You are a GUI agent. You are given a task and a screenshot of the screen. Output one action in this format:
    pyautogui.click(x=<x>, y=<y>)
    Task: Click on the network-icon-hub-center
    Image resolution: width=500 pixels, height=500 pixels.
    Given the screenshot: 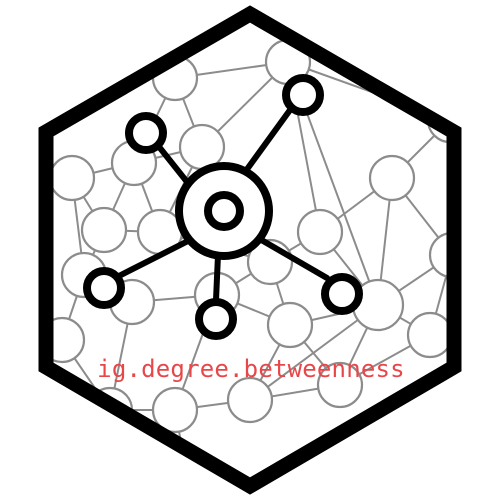 What is the action you would take?
    pyautogui.click(x=224, y=211)
    